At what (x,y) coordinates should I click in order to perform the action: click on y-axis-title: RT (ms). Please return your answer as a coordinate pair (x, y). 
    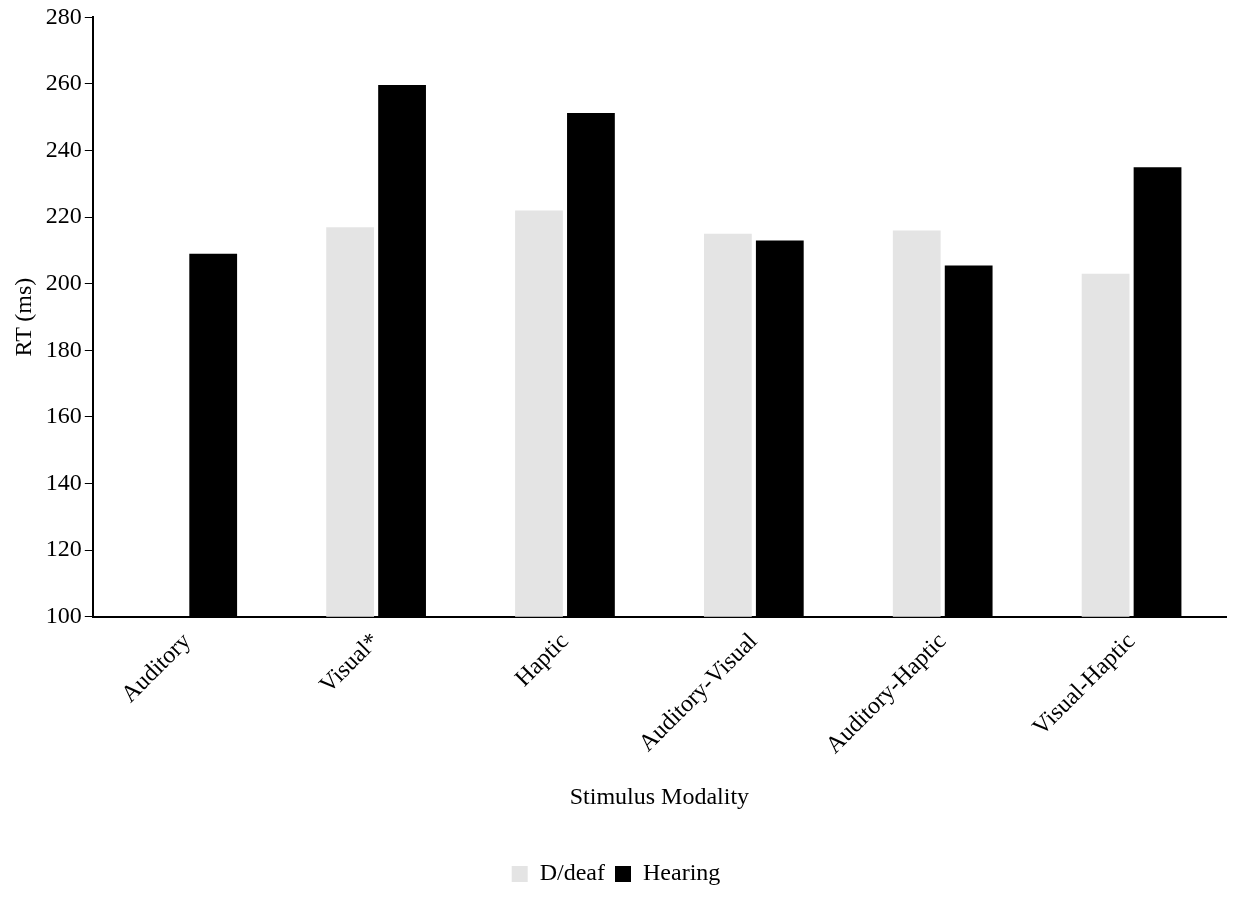
    Looking at the image, I should click on (22, 317).